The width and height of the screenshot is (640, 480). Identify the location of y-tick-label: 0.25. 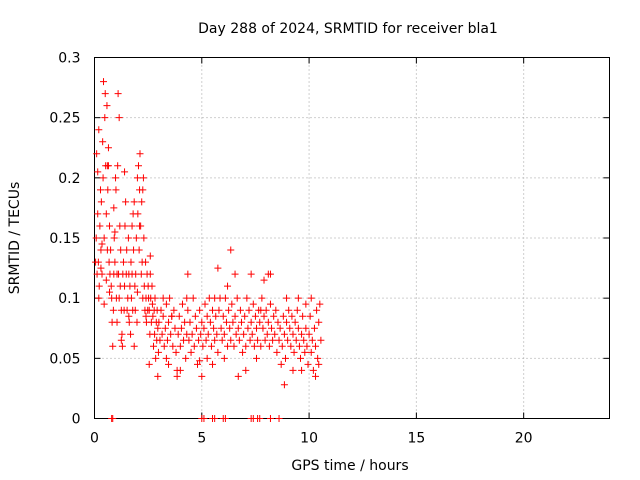
(64, 119).